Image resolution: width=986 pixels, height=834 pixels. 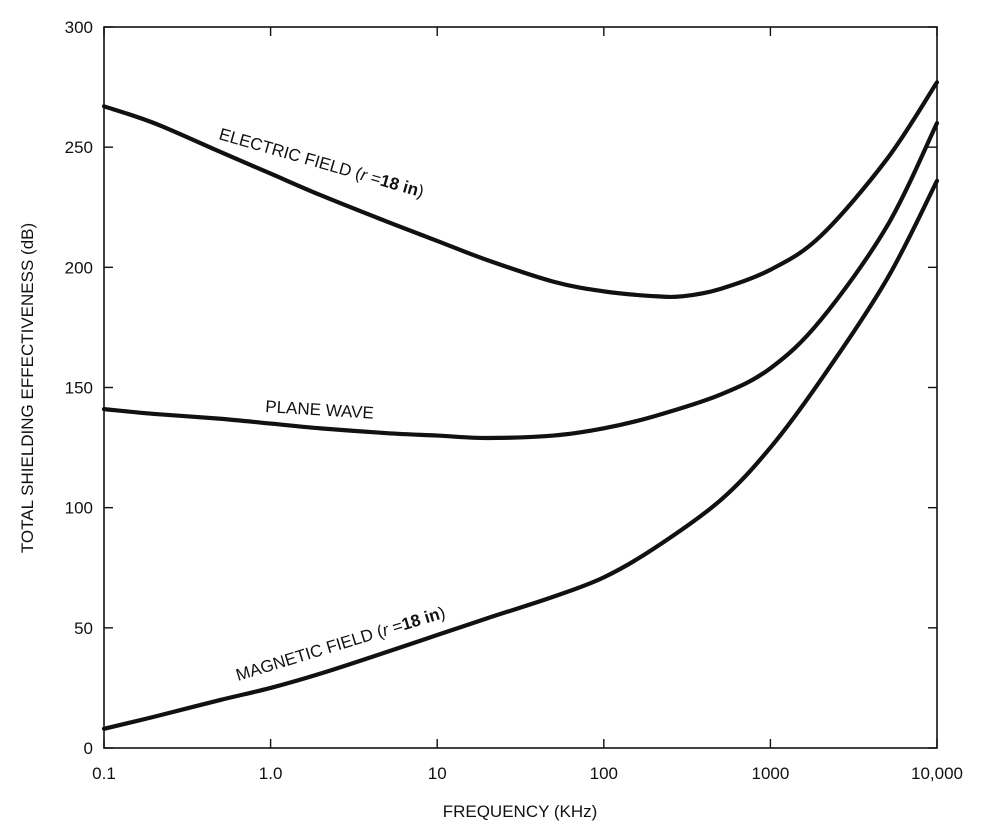 I want to click on x-tick-label: 10, so click(x=437, y=773).